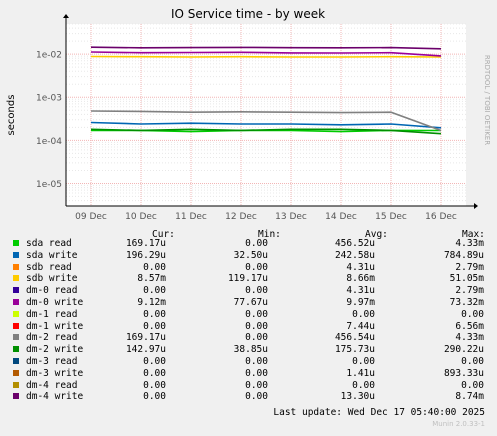  I want to click on y-tick-label: 1e-02, so click(49, 56).